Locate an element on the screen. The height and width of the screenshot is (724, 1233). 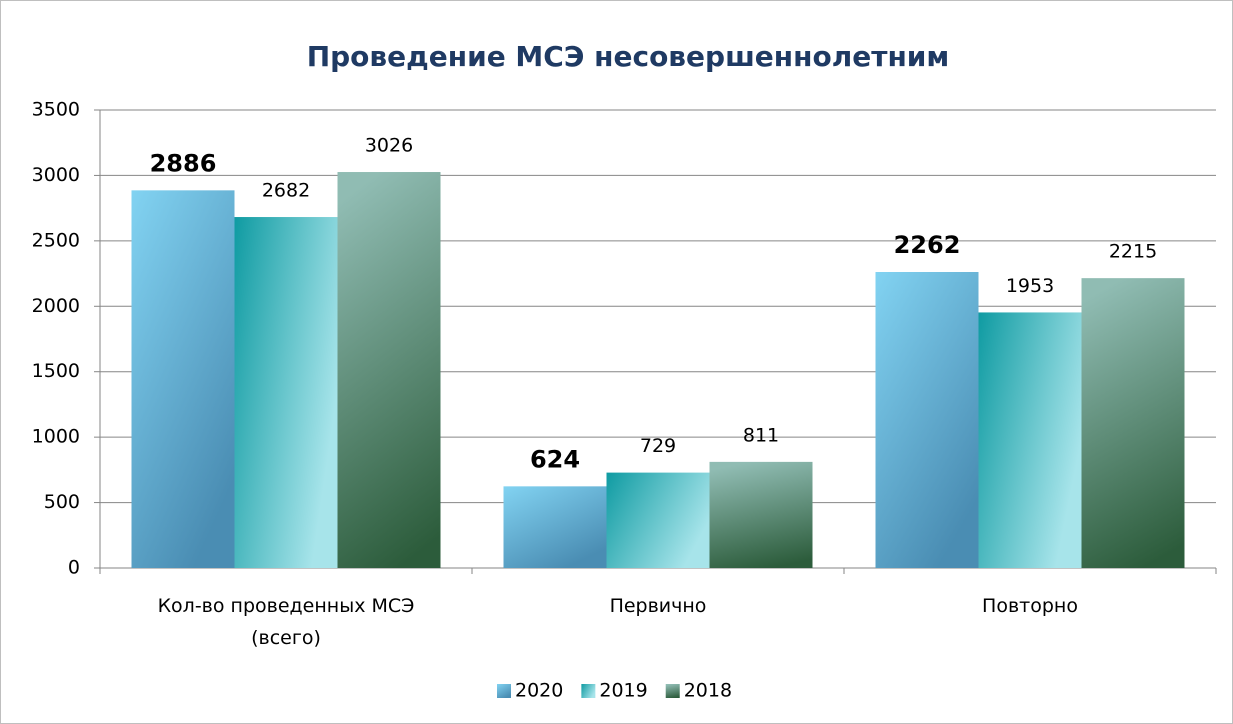
x-tick-label-box: Первично is located at coordinates (658, 606).